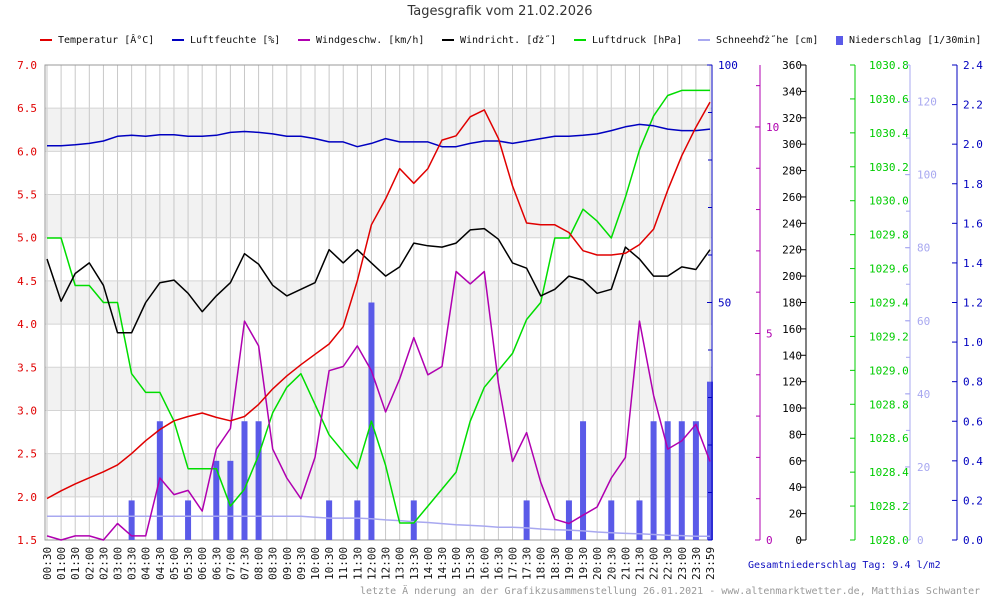  I want to click on temperature-tick-label: 5.5, so click(27, 195).